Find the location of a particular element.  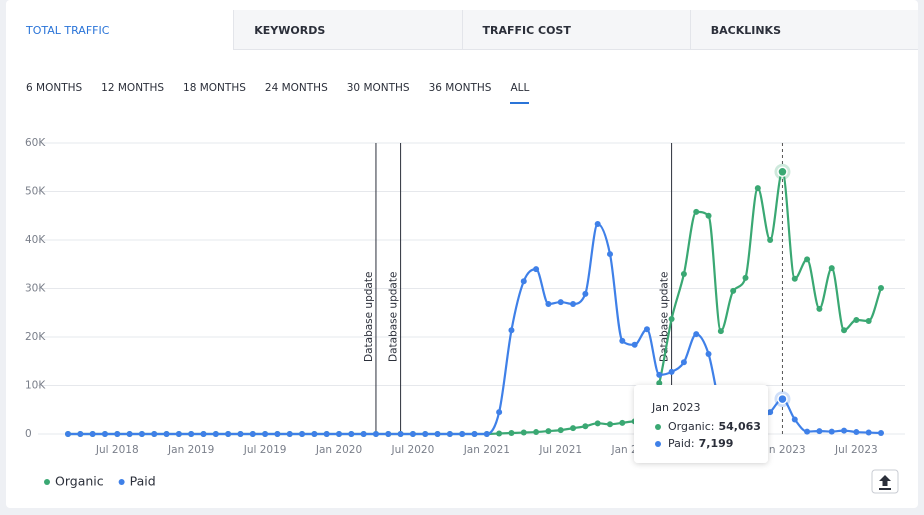

tab: KEYWORDS is located at coordinates (347, 30).